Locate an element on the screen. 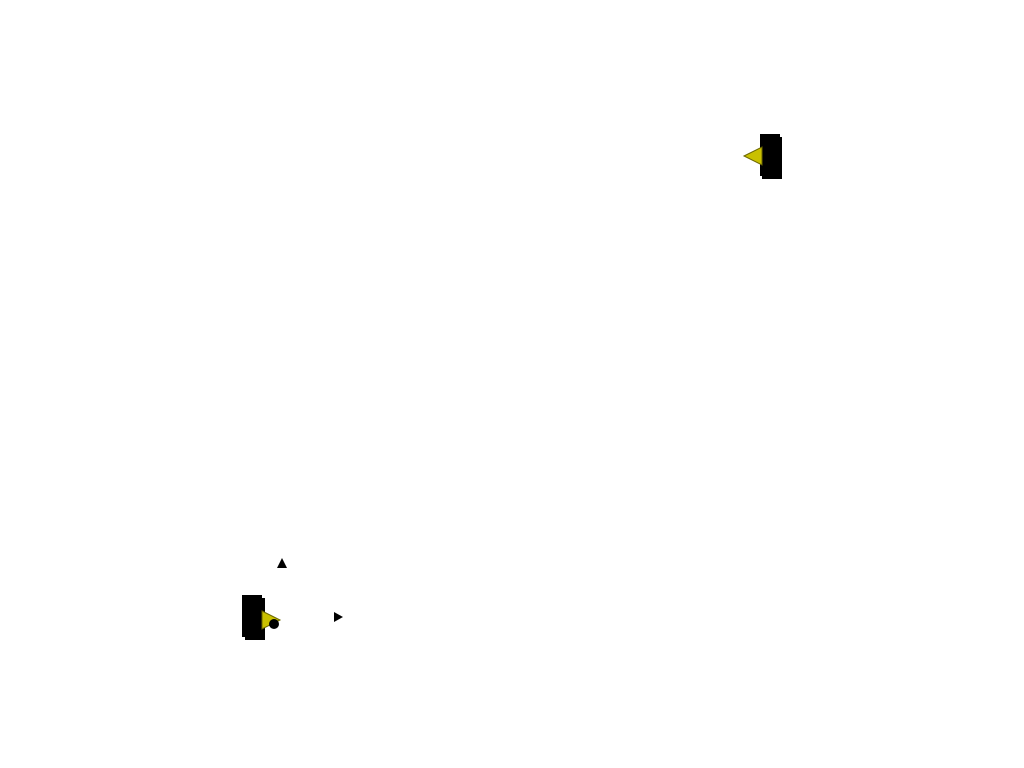  z-axis-marker is located at coordinates (274, 624).